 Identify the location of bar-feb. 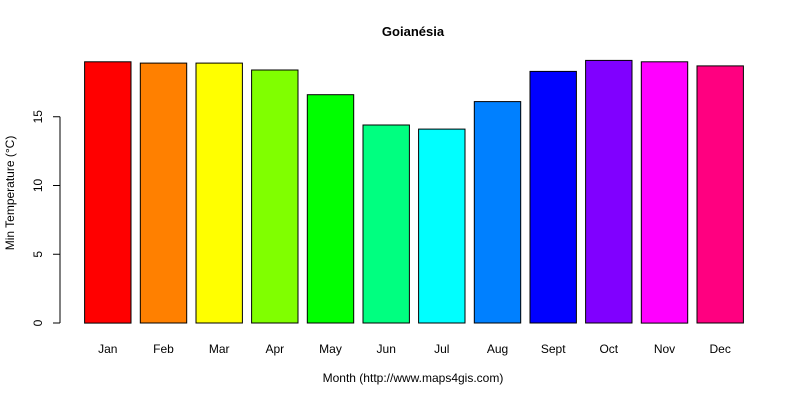
(163, 193).